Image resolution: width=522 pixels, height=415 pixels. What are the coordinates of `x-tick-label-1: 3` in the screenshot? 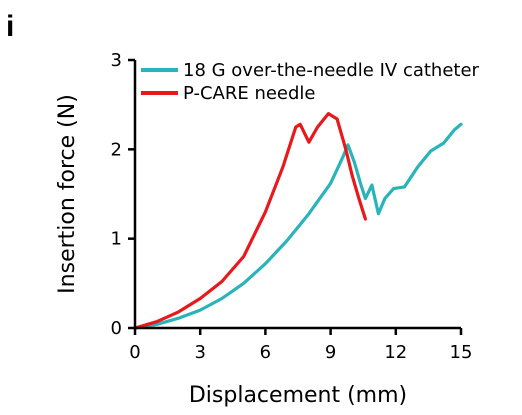 It's located at (199, 352).